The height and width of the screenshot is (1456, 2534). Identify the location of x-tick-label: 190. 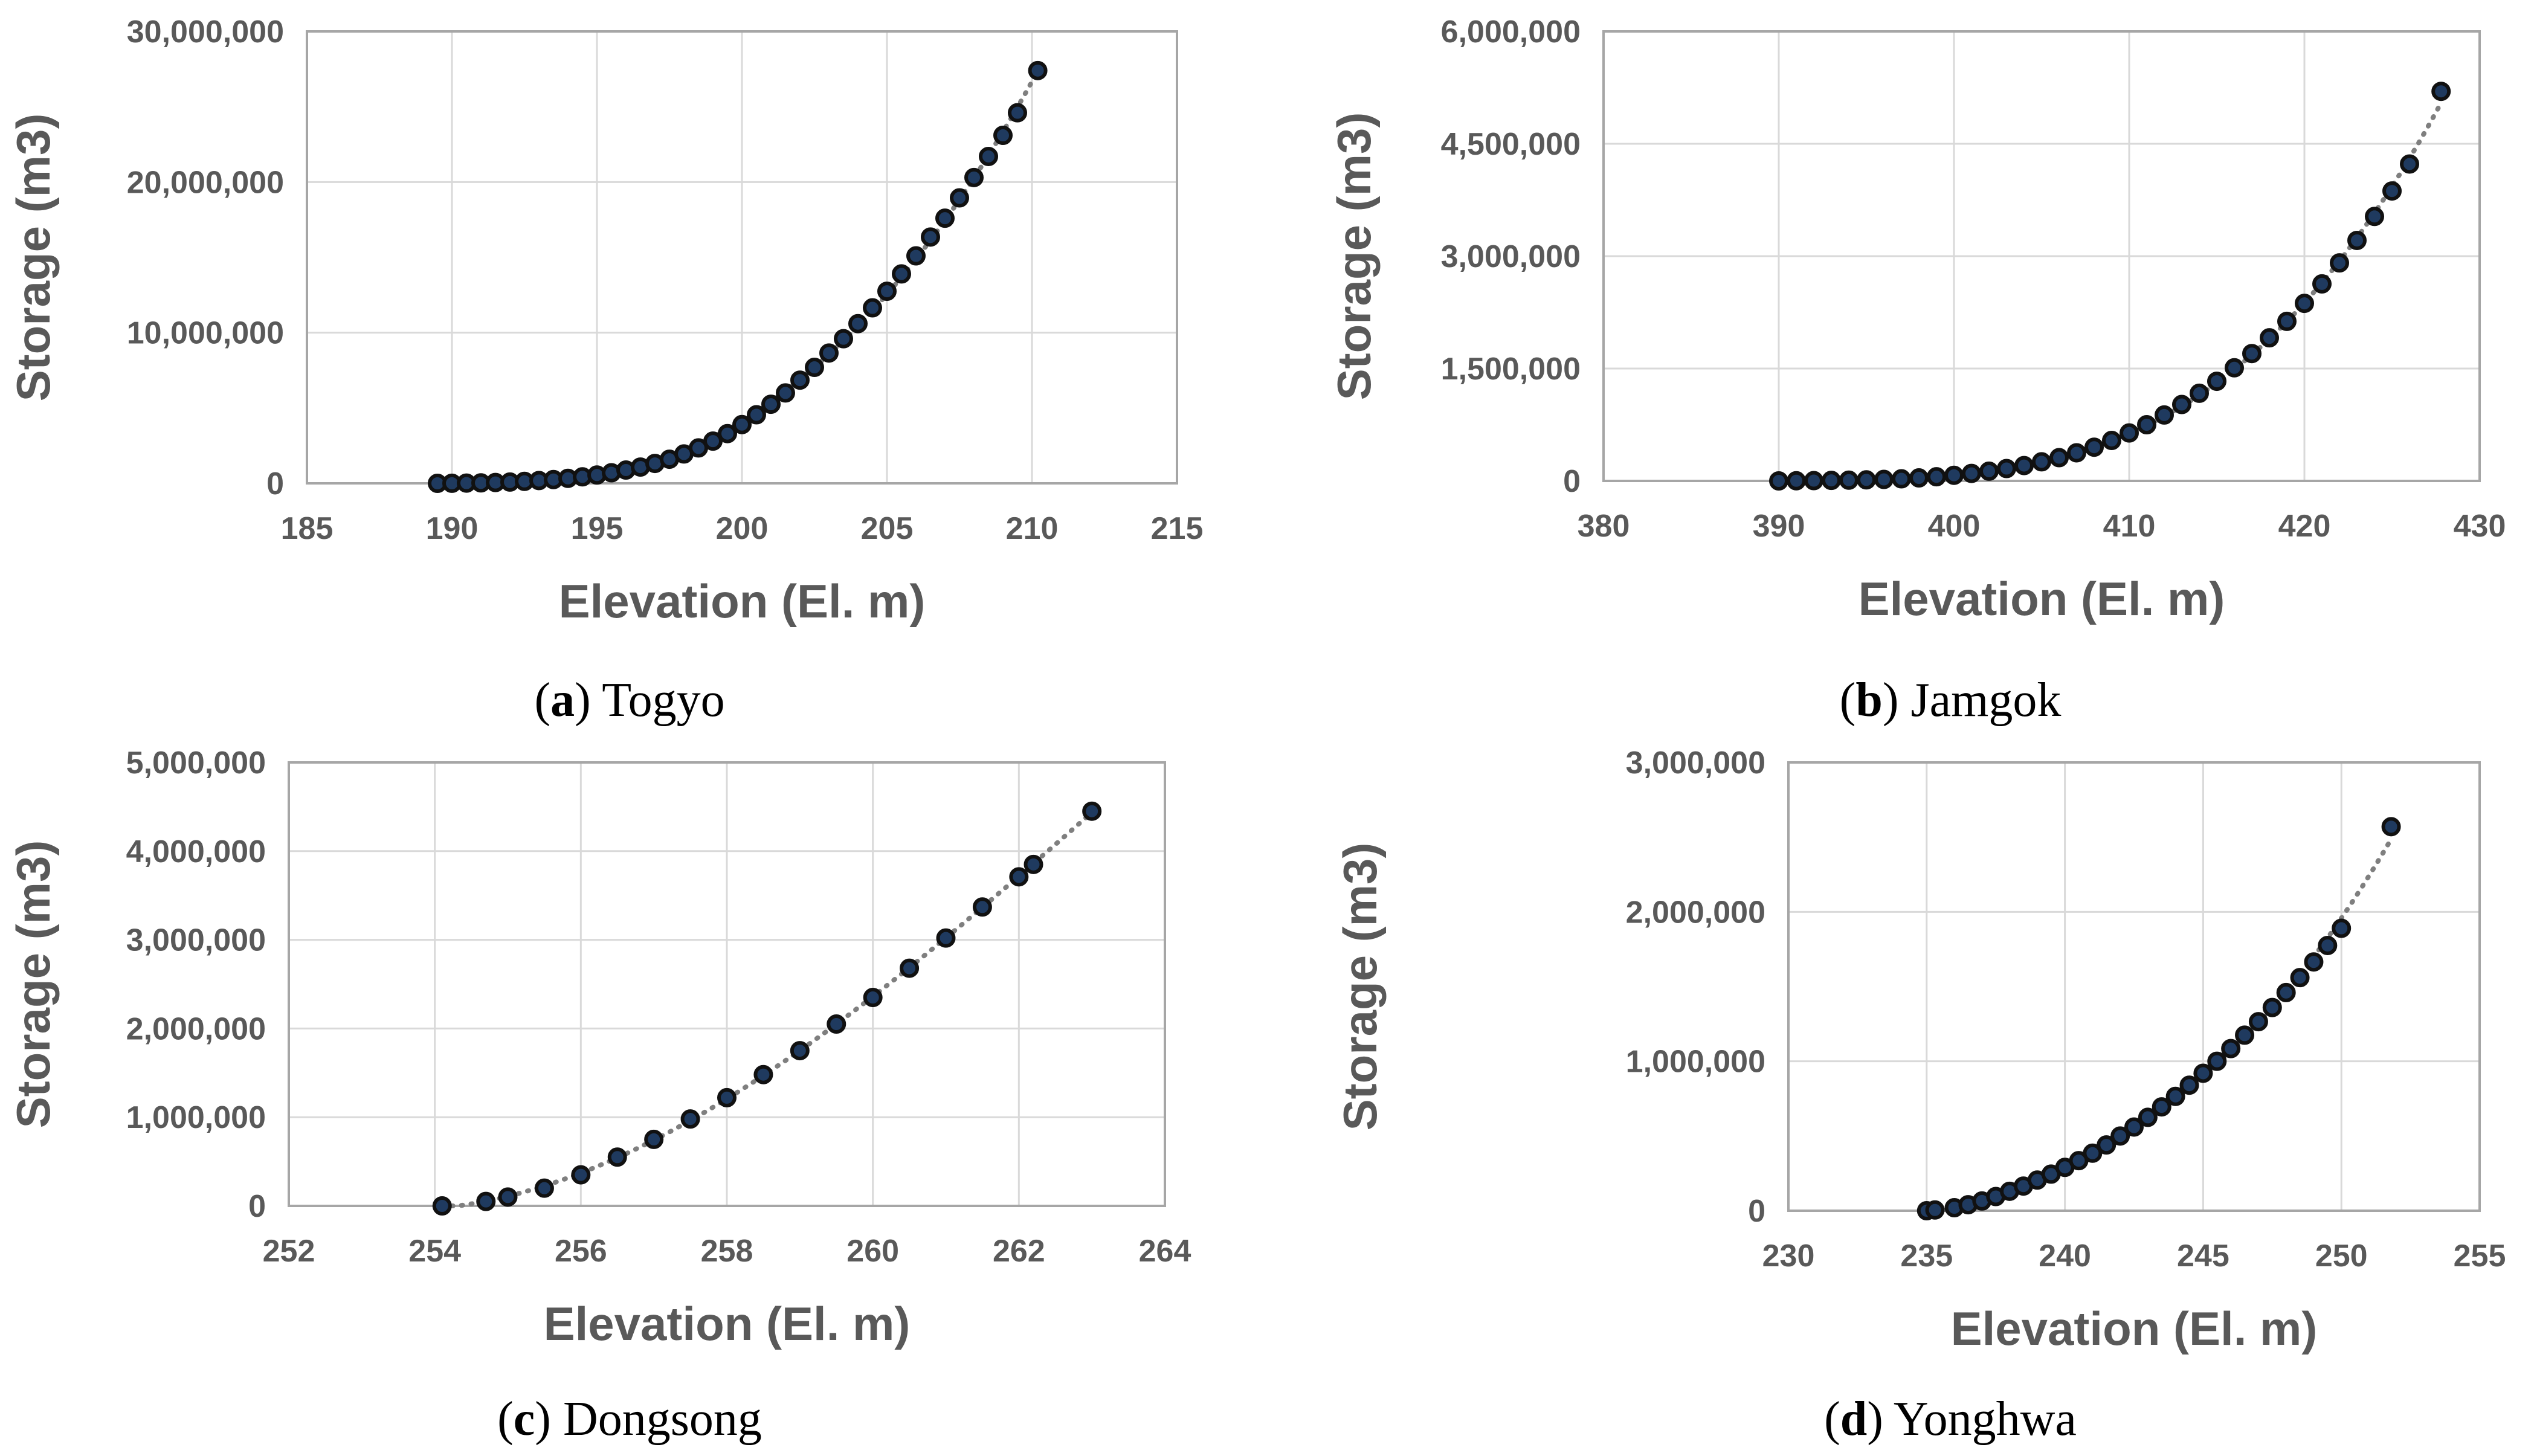
(453, 528).